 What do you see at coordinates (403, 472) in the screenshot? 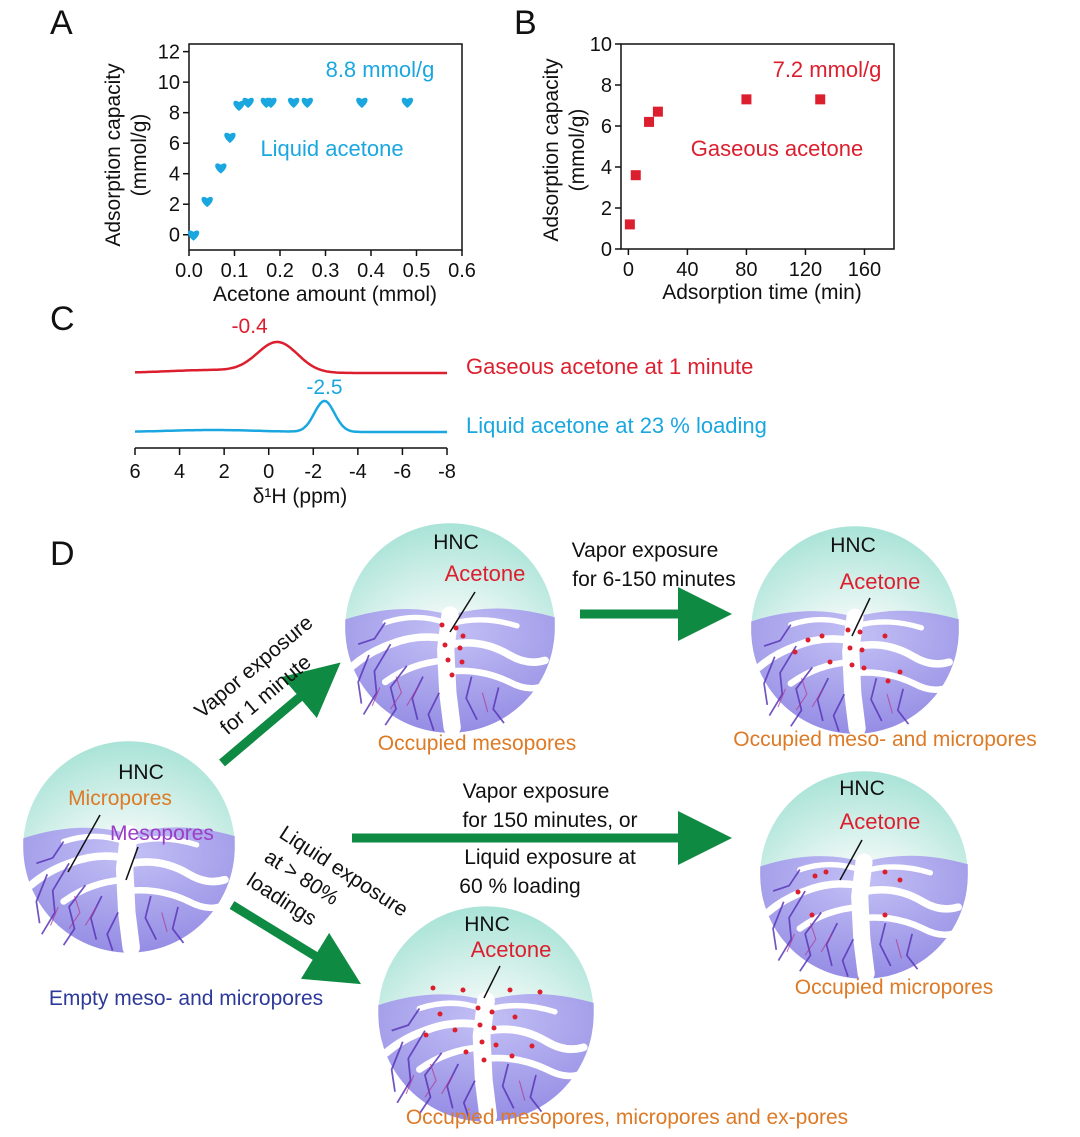
I see `chartC-xtick-label: -6` at bounding box center [403, 472].